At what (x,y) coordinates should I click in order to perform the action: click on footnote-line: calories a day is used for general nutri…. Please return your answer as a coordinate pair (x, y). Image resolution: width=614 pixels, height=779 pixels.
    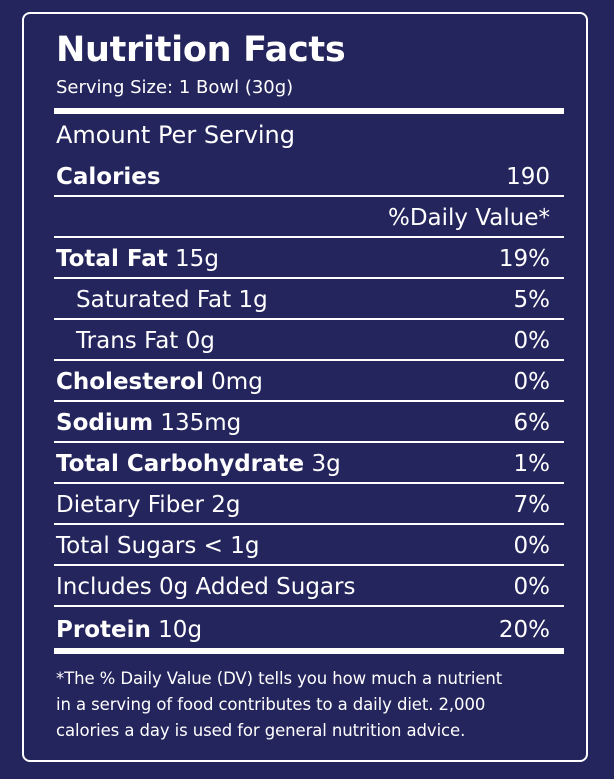
    Looking at the image, I should click on (261, 730).